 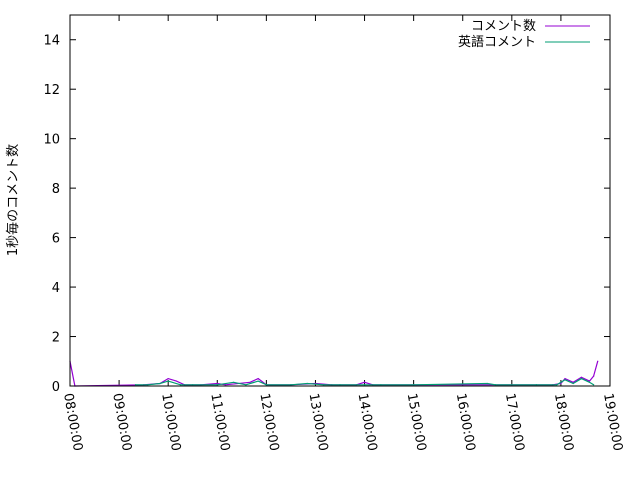 What do you see at coordinates (56, 239) in the screenshot?
I see `y-tick-label: 6` at bounding box center [56, 239].